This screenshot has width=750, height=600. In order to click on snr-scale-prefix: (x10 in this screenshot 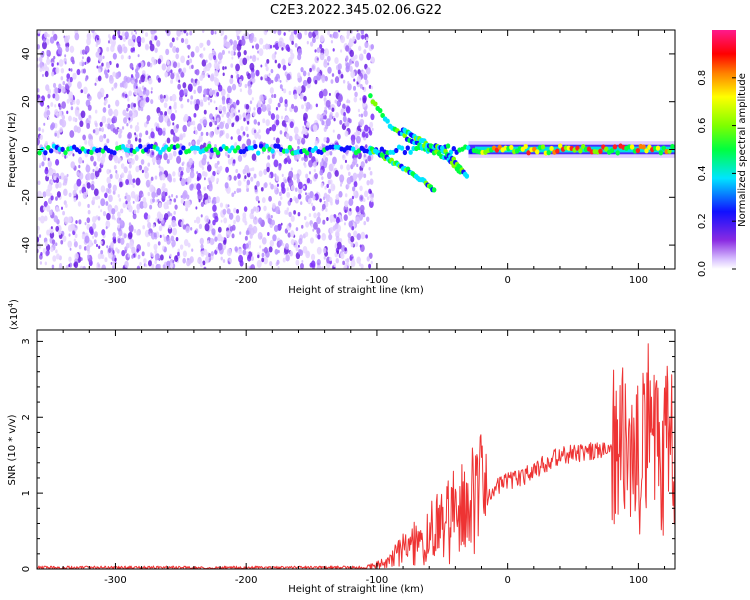, I will do `click(14, 318)`.